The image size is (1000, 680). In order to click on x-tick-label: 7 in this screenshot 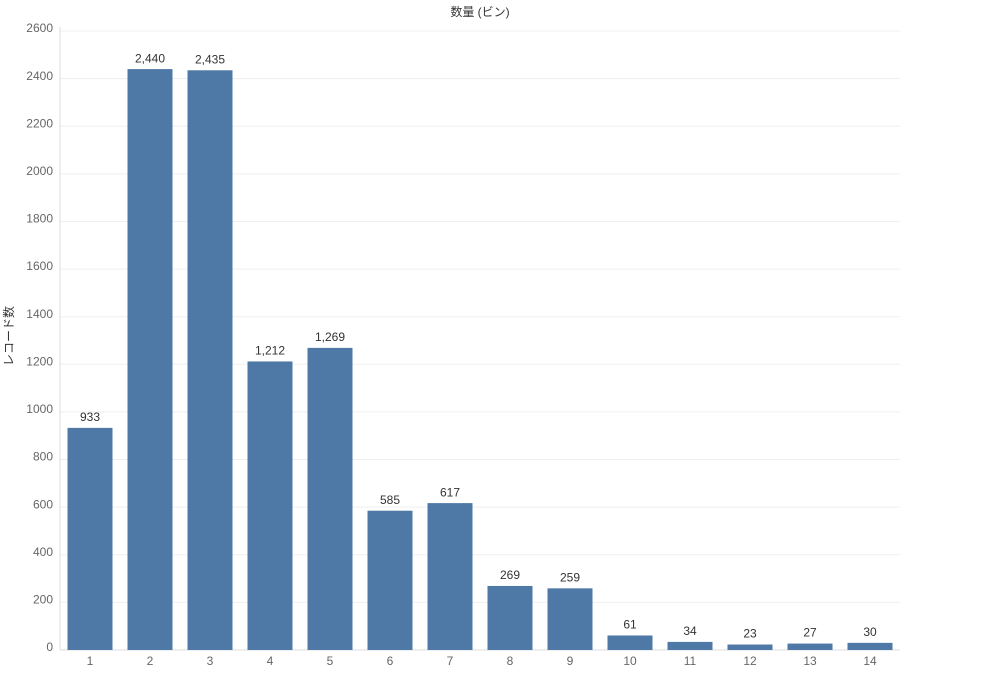, I will do `click(450, 661)`.